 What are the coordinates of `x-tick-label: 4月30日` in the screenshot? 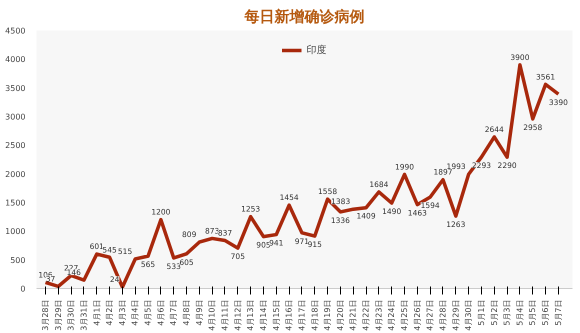 It's located at (469, 315).